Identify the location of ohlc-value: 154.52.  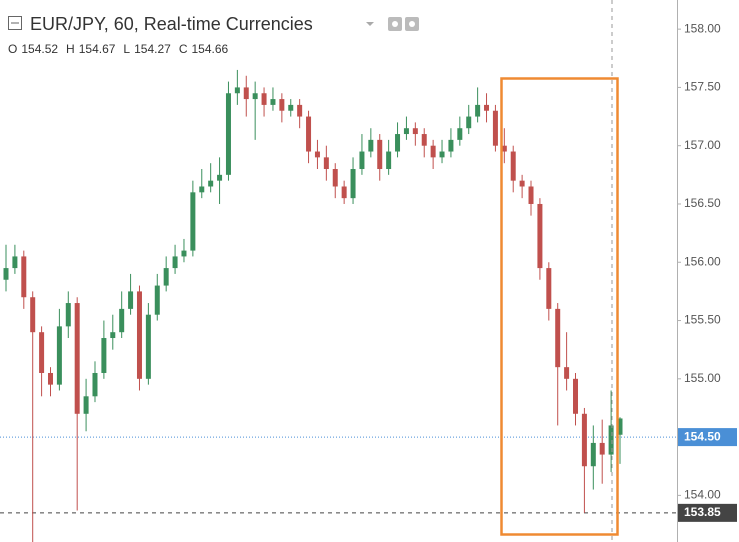
(39, 49).